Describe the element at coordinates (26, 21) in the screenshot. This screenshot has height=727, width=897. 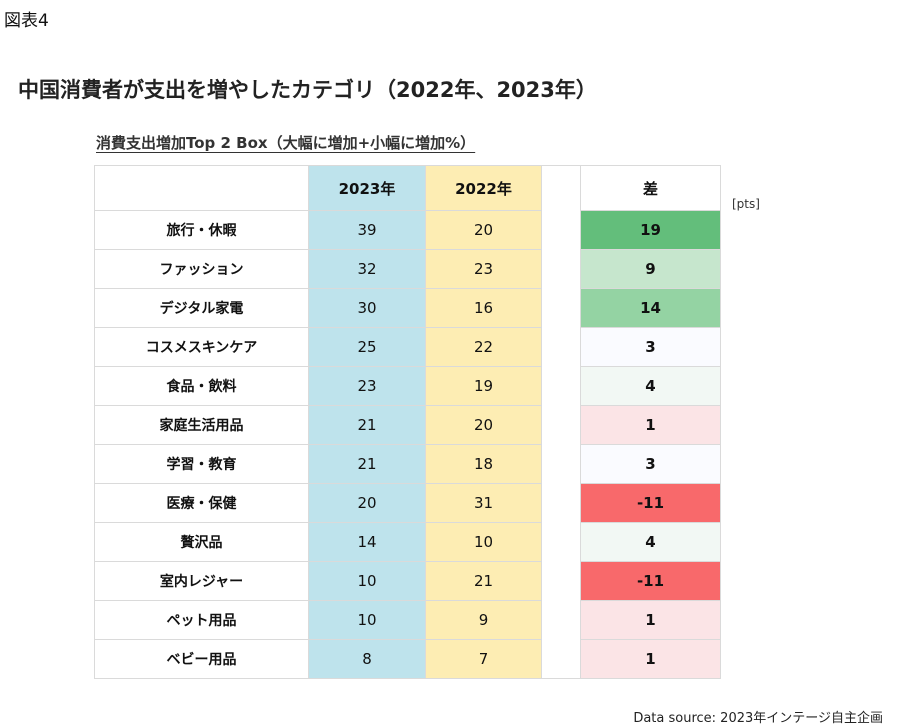
I see `figure-label: 図表4` at that location.